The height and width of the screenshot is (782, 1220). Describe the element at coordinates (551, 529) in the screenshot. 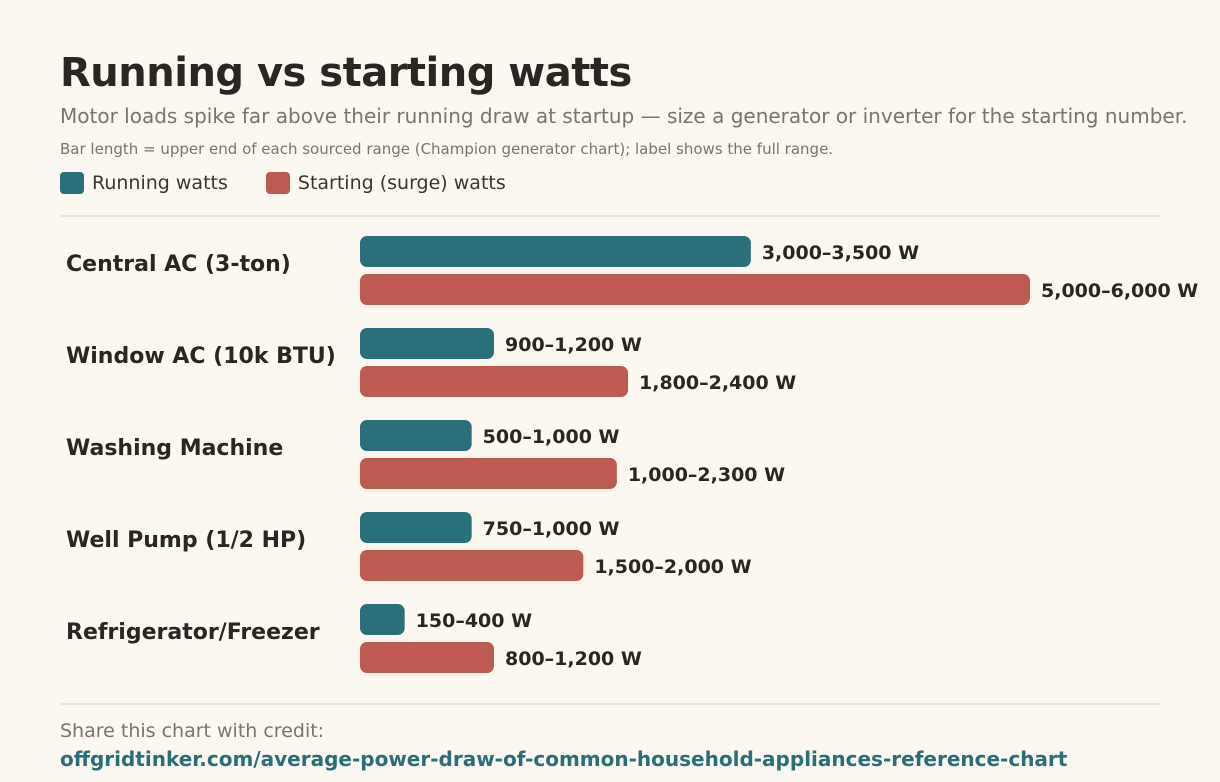

I see `running-value-label: 750–1,000 W` at that location.